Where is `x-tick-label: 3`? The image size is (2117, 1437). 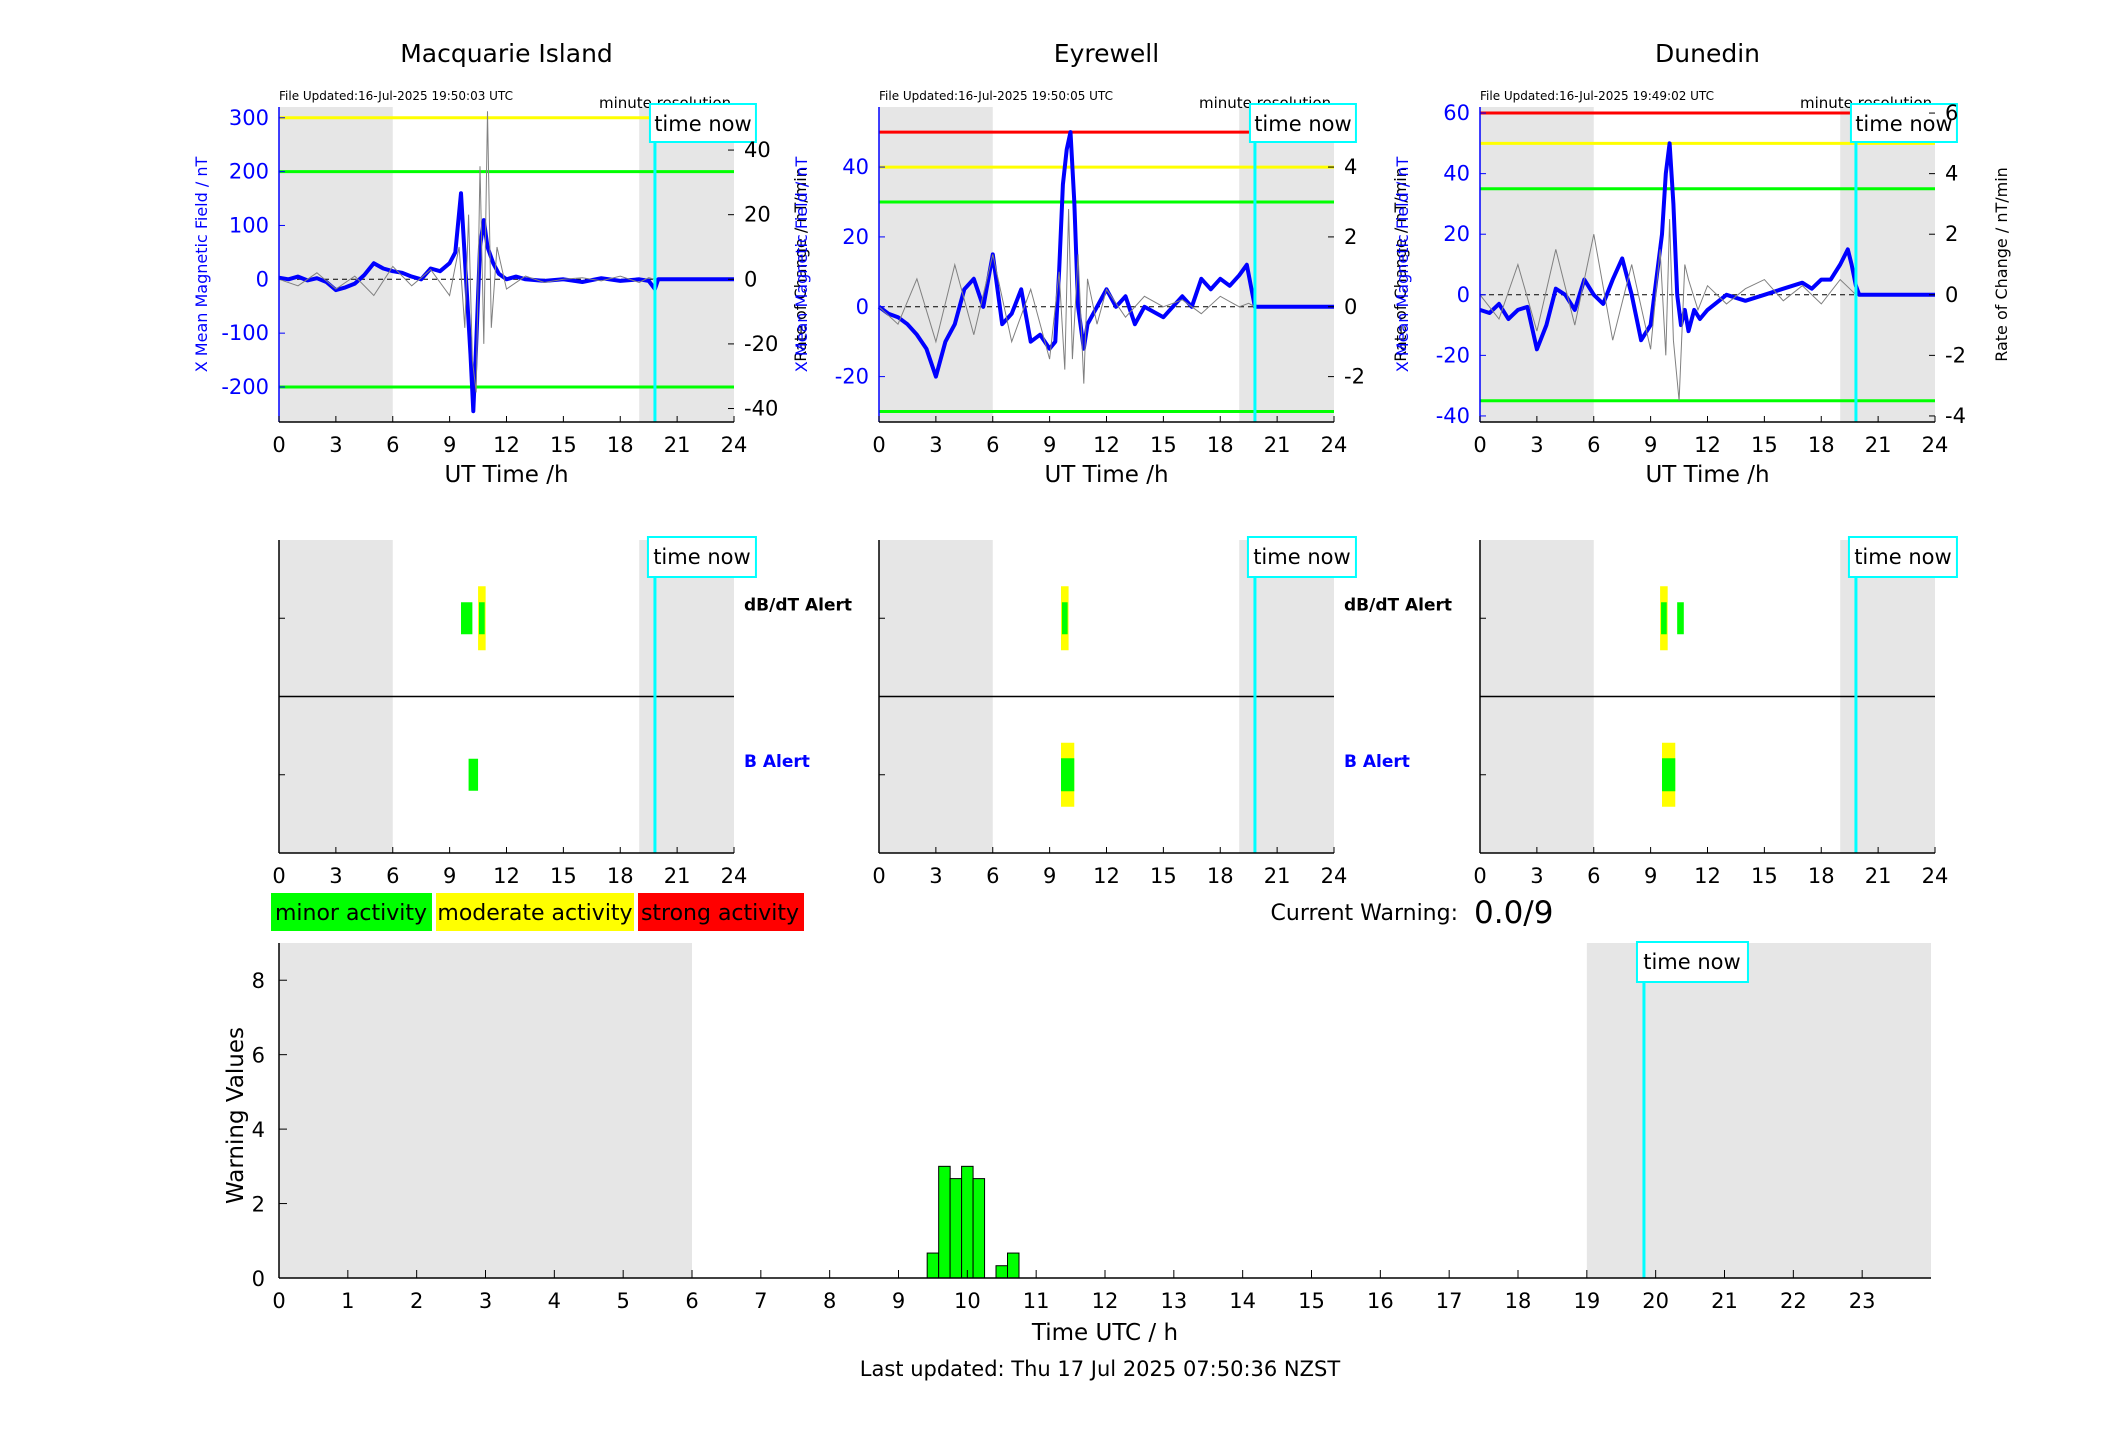
x-tick-label: 3 is located at coordinates (935, 445).